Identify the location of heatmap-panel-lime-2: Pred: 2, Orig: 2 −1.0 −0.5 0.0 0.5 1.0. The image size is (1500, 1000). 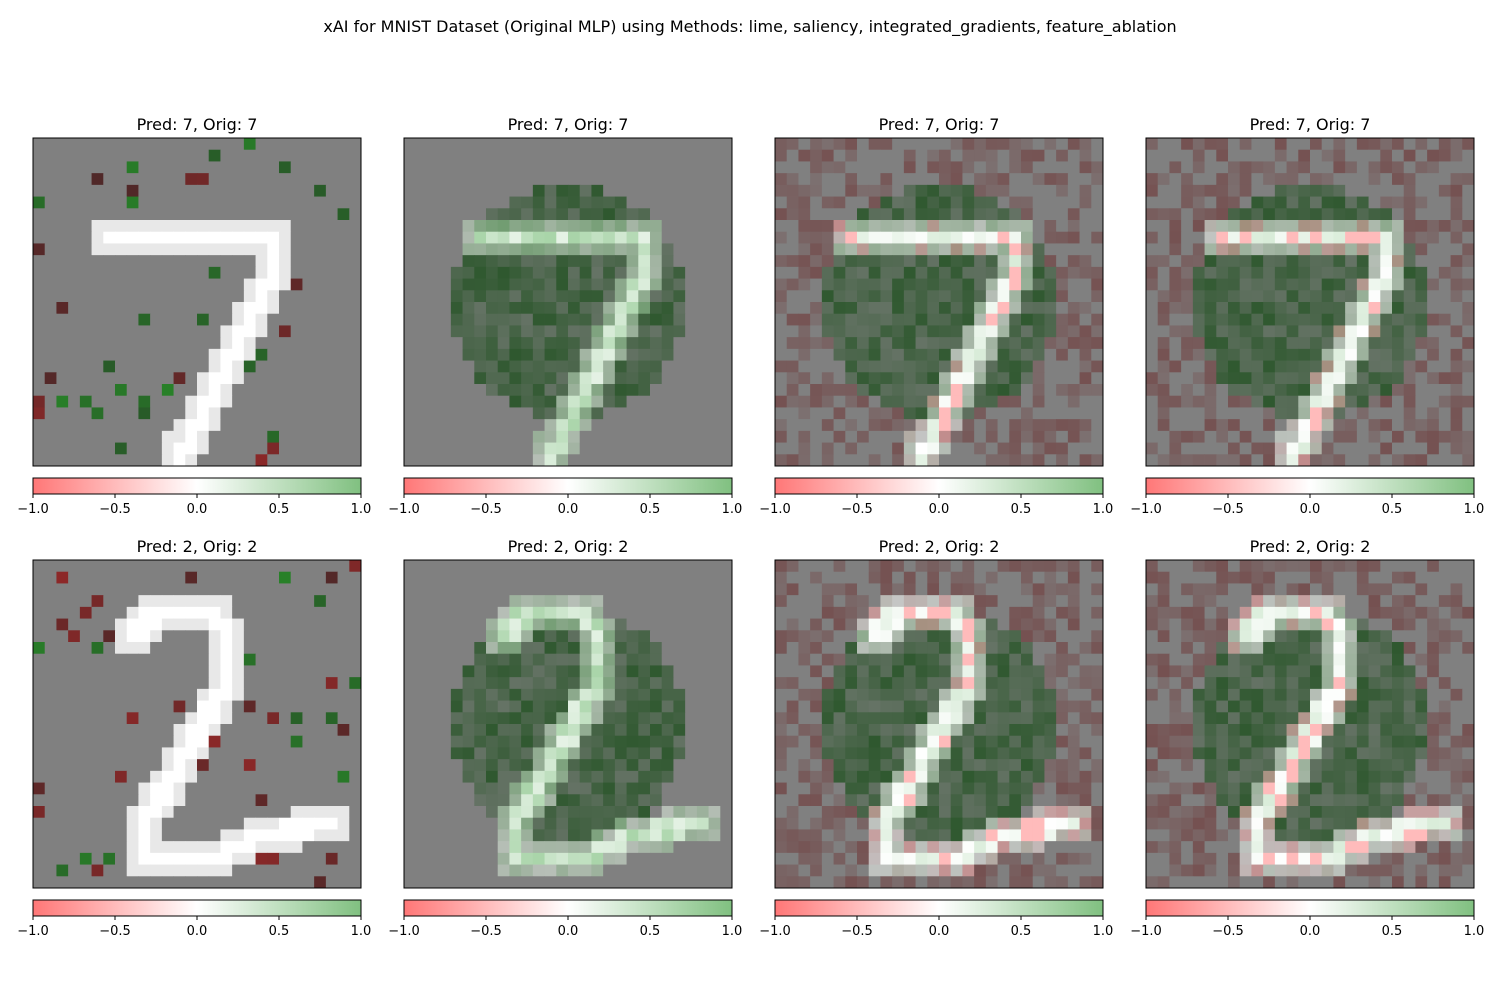
(194, 738).